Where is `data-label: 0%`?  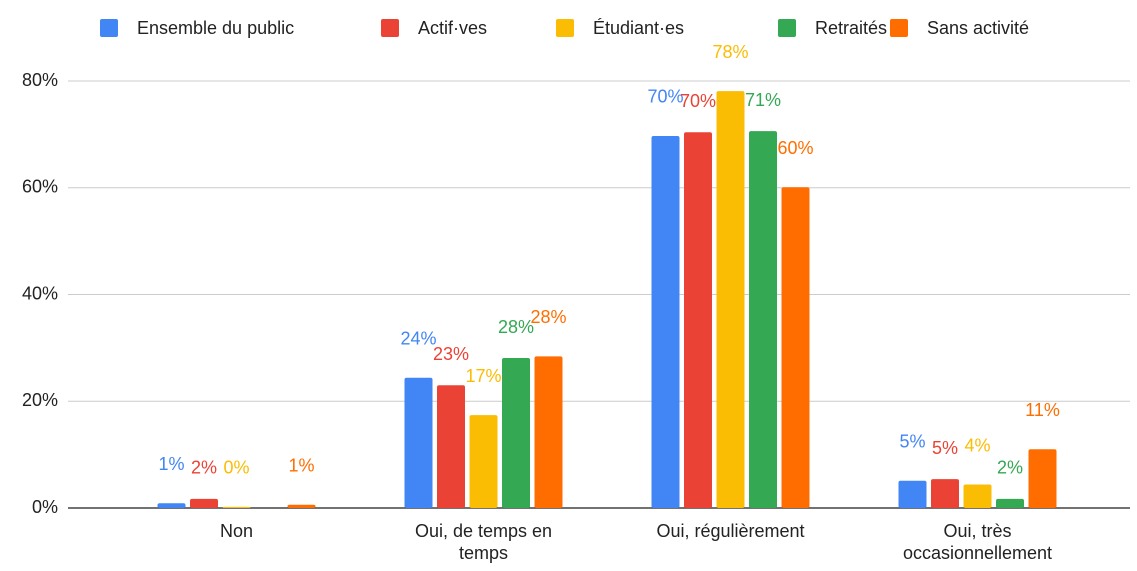
data-label: 0% is located at coordinates (236, 468).